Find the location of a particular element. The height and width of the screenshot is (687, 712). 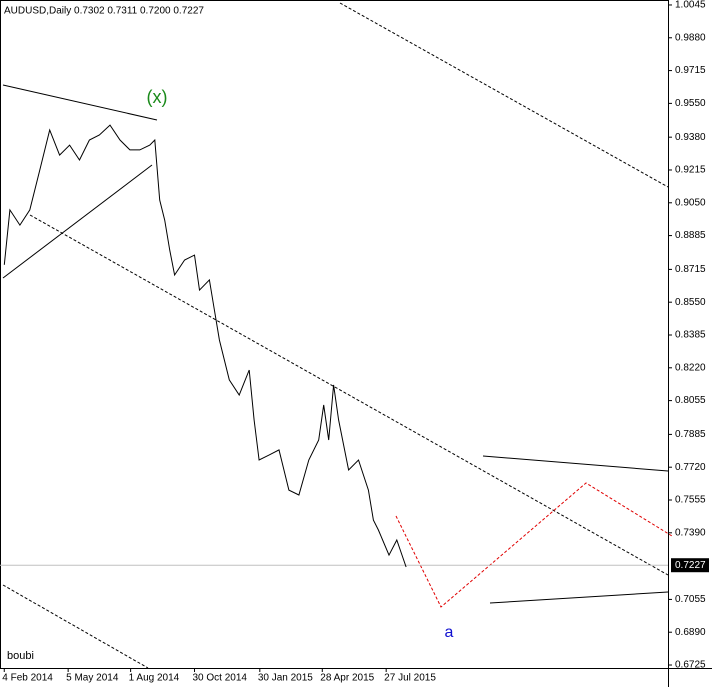

wave-label: a is located at coordinates (449, 632).